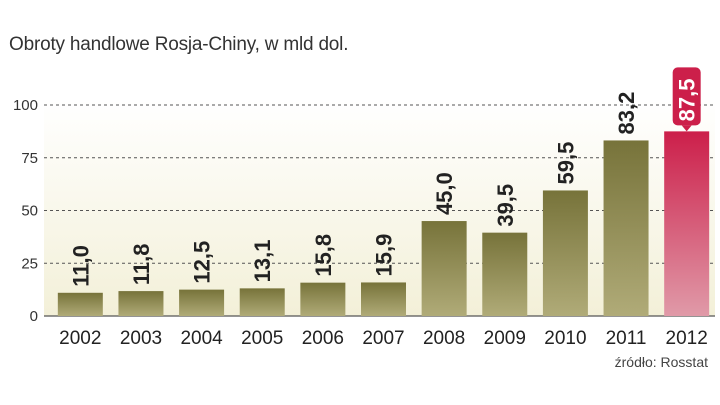 This screenshot has width=720, height=405. What do you see at coordinates (383, 338) in the screenshot?
I see `x-tick-label: 2007` at bounding box center [383, 338].